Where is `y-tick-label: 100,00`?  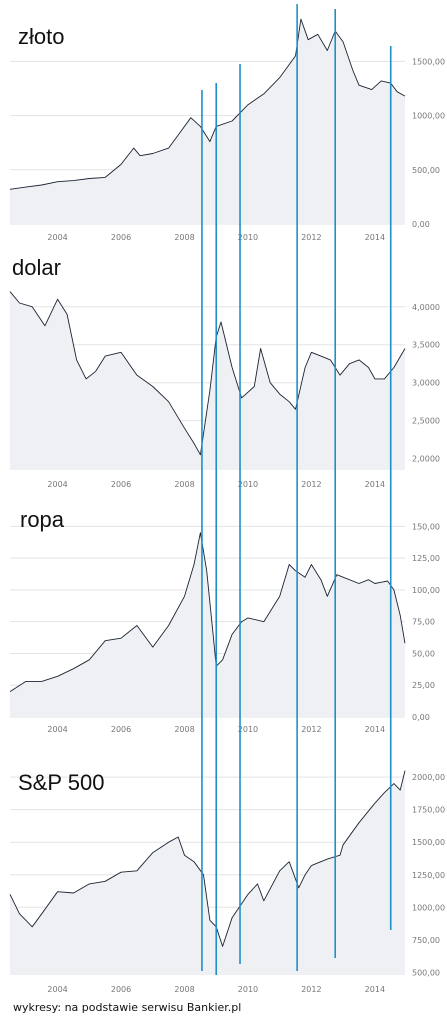 y-tick-label: 100,00 is located at coordinates (426, 590).